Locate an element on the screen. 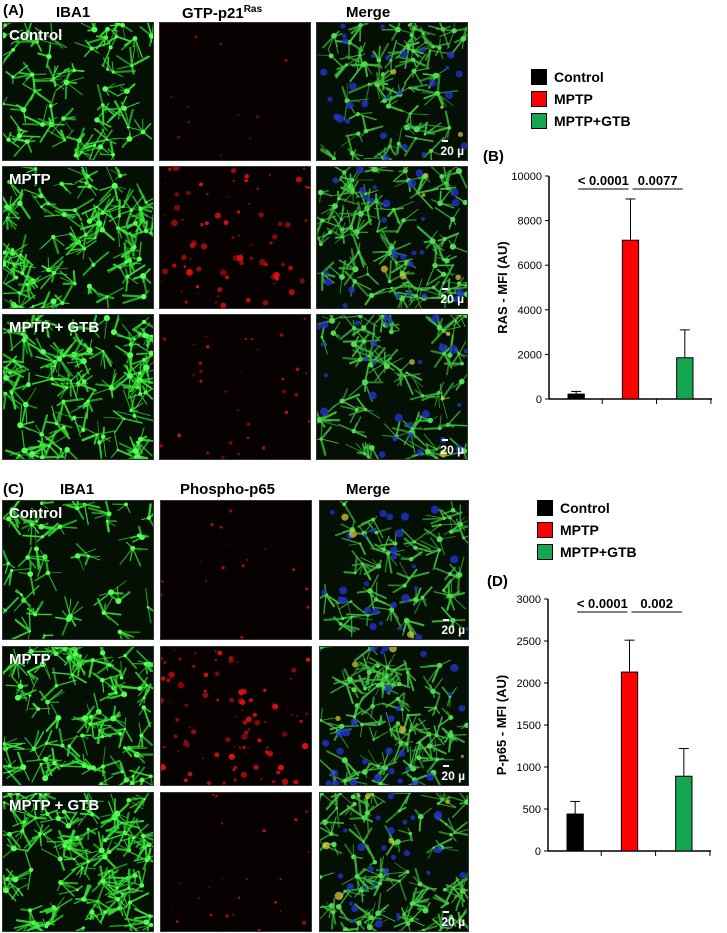  header-iba1-c: IBA1 is located at coordinates (77, 489).